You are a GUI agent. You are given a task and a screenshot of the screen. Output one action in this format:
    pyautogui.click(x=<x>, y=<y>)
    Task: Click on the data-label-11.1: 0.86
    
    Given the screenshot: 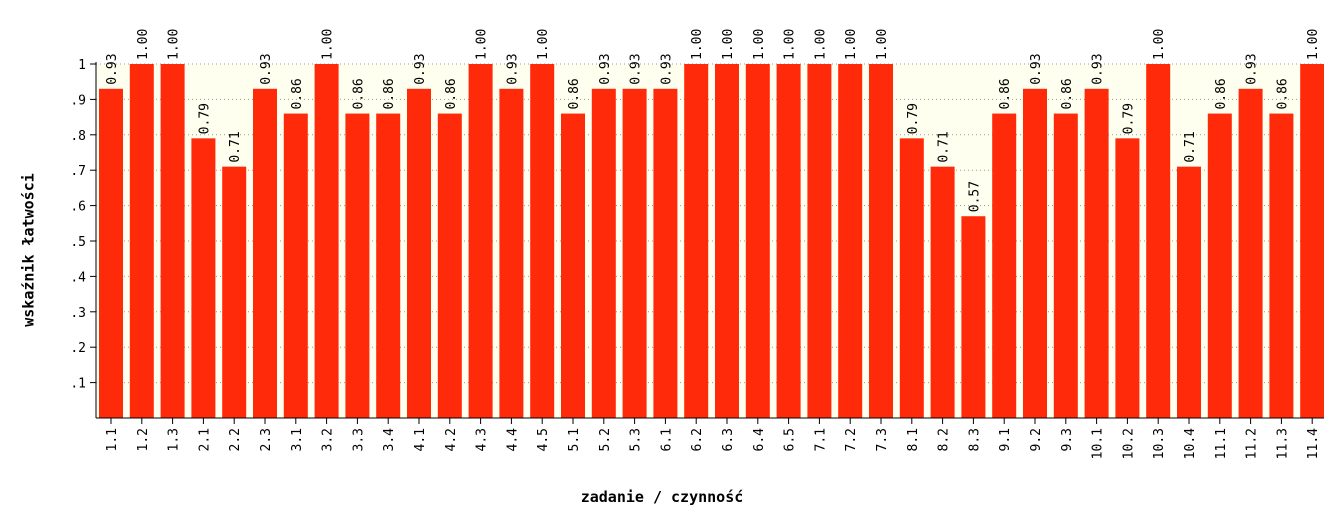 What is the action you would take?
    pyautogui.click(x=1221, y=93)
    